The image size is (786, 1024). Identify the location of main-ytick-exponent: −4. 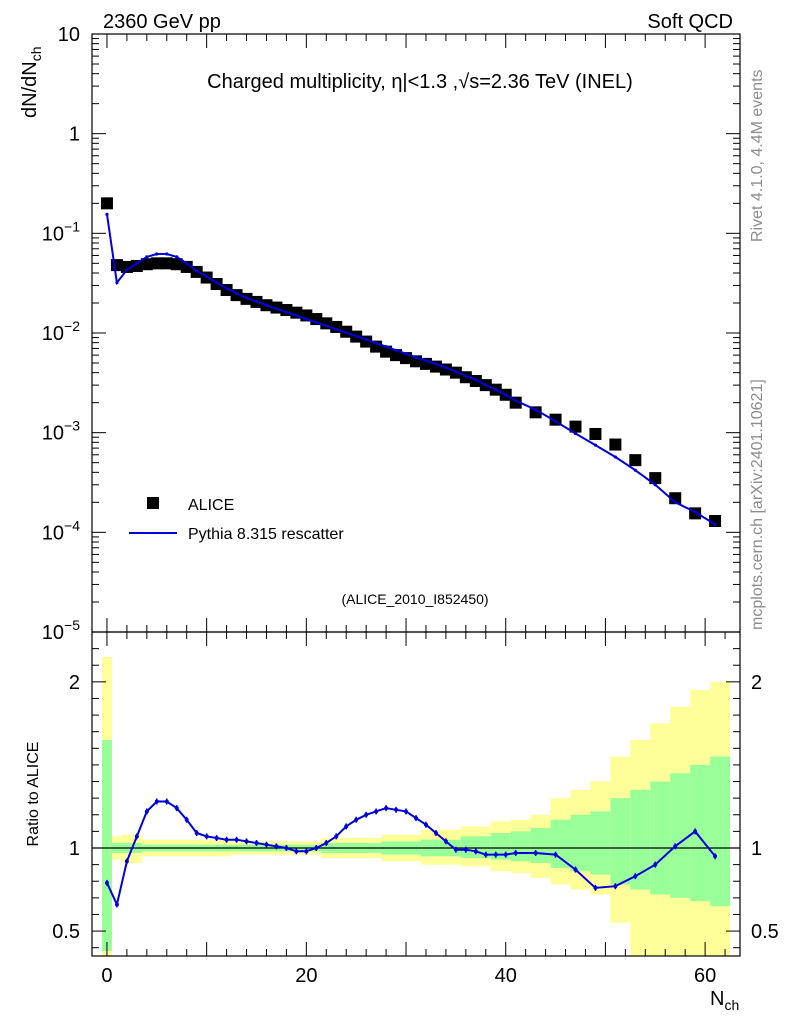
(72, 525).